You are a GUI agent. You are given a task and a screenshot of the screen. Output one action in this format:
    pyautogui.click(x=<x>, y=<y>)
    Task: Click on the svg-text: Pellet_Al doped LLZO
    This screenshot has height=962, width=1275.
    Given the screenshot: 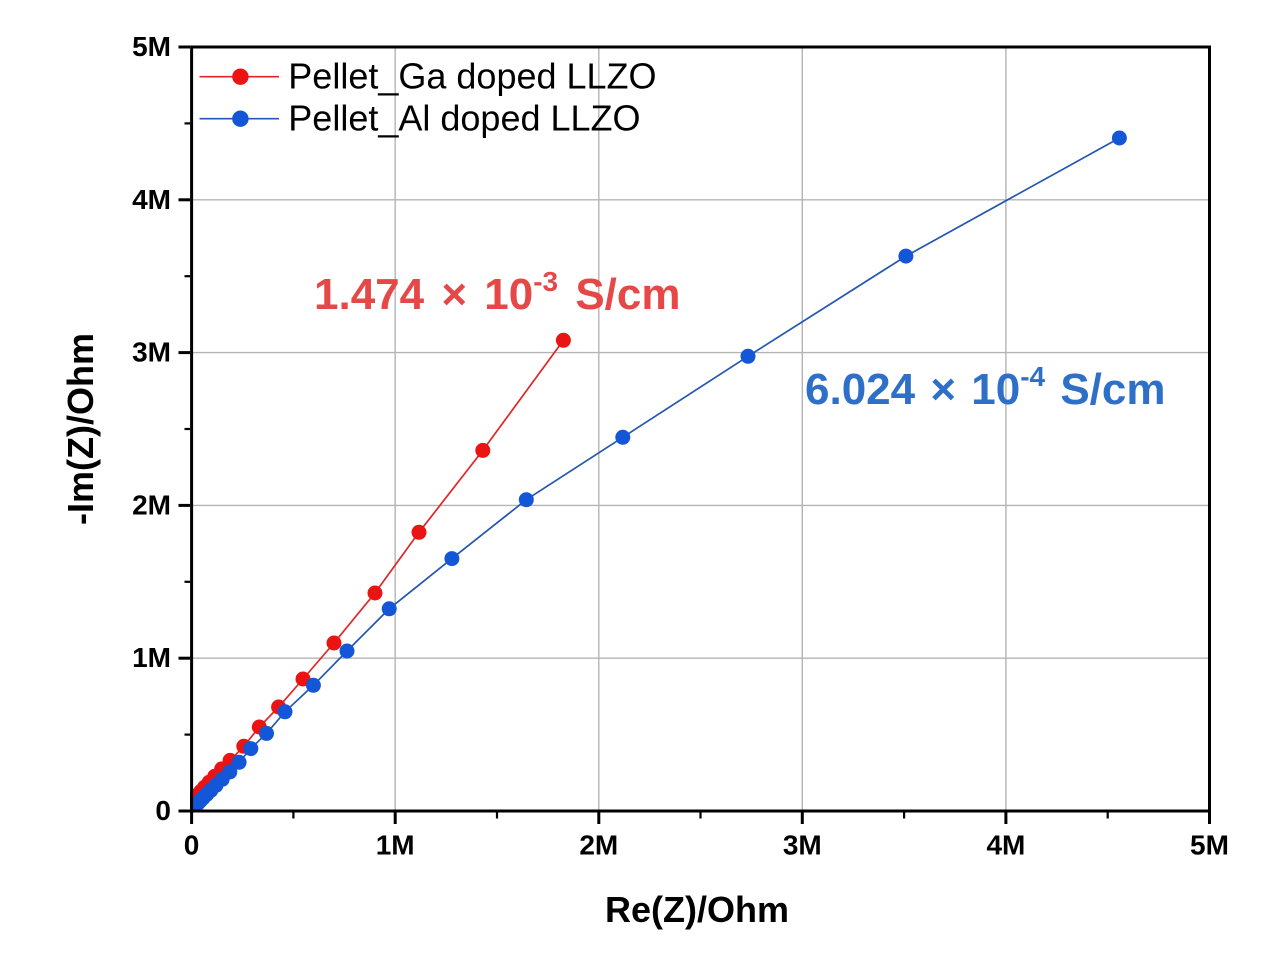 What is the action you would take?
    pyautogui.click(x=464, y=118)
    